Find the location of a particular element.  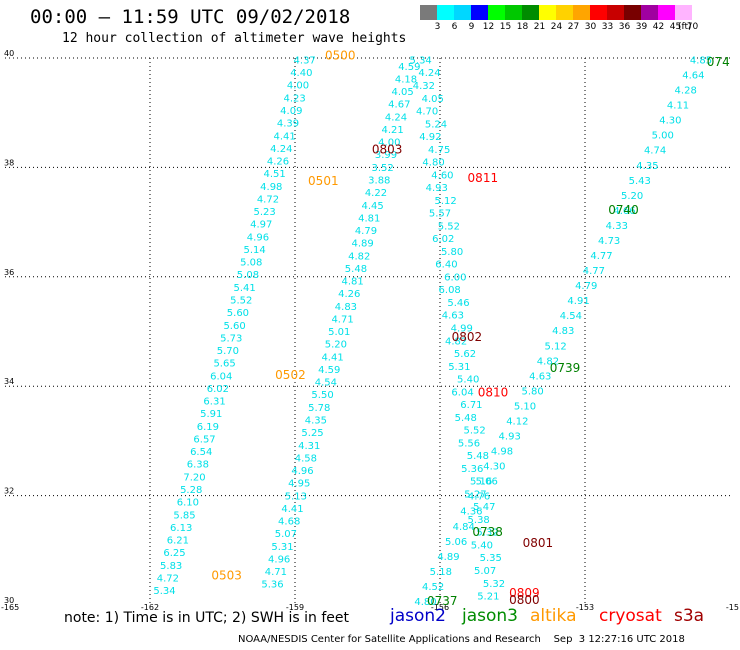

wave-height-value: 6.08 is located at coordinates (450, 290).